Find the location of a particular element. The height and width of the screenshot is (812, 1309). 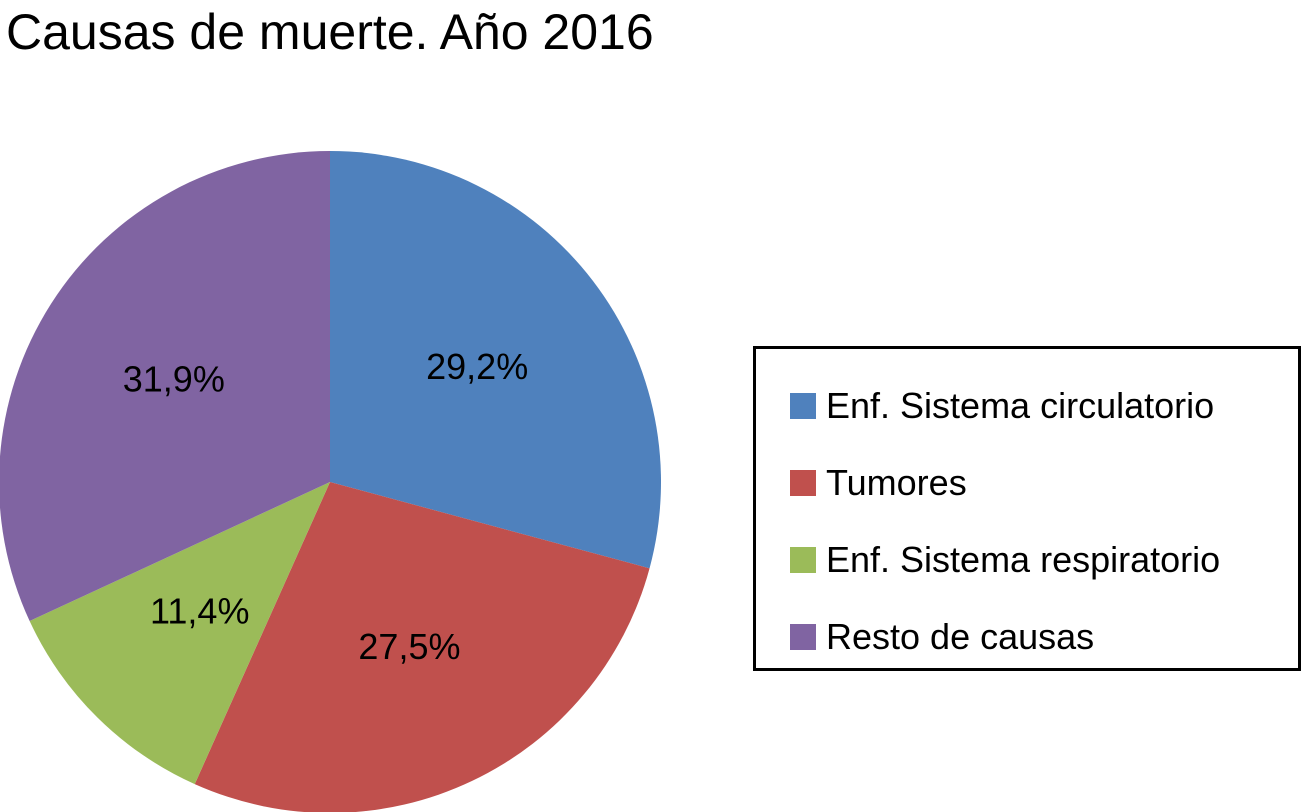

legend-label: Resto de causas is located at coordinates (960, 636).